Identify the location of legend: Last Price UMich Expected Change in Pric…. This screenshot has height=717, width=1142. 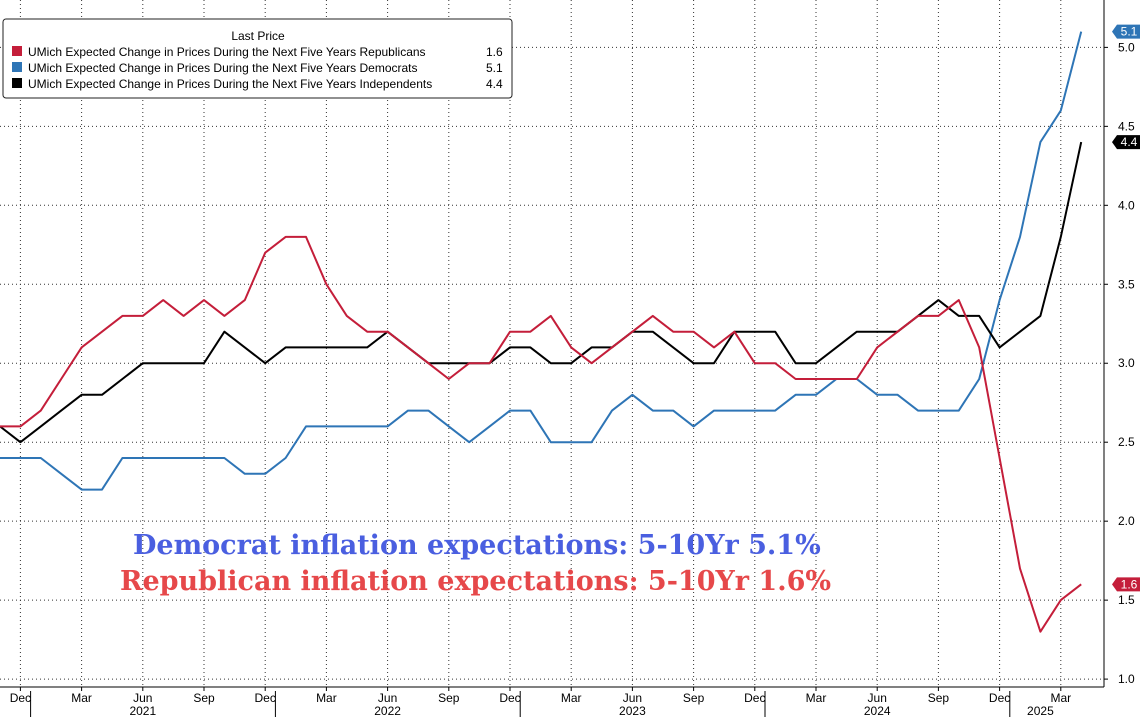
(257, 58).